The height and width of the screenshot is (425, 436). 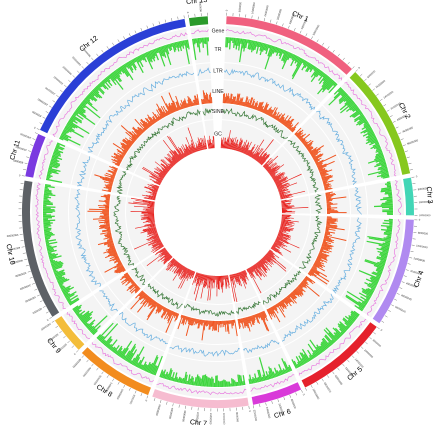 What do you see at coordinates (332, 347) in the screenshot?
I see `track-gene-line` at bounding box center [332, 347].